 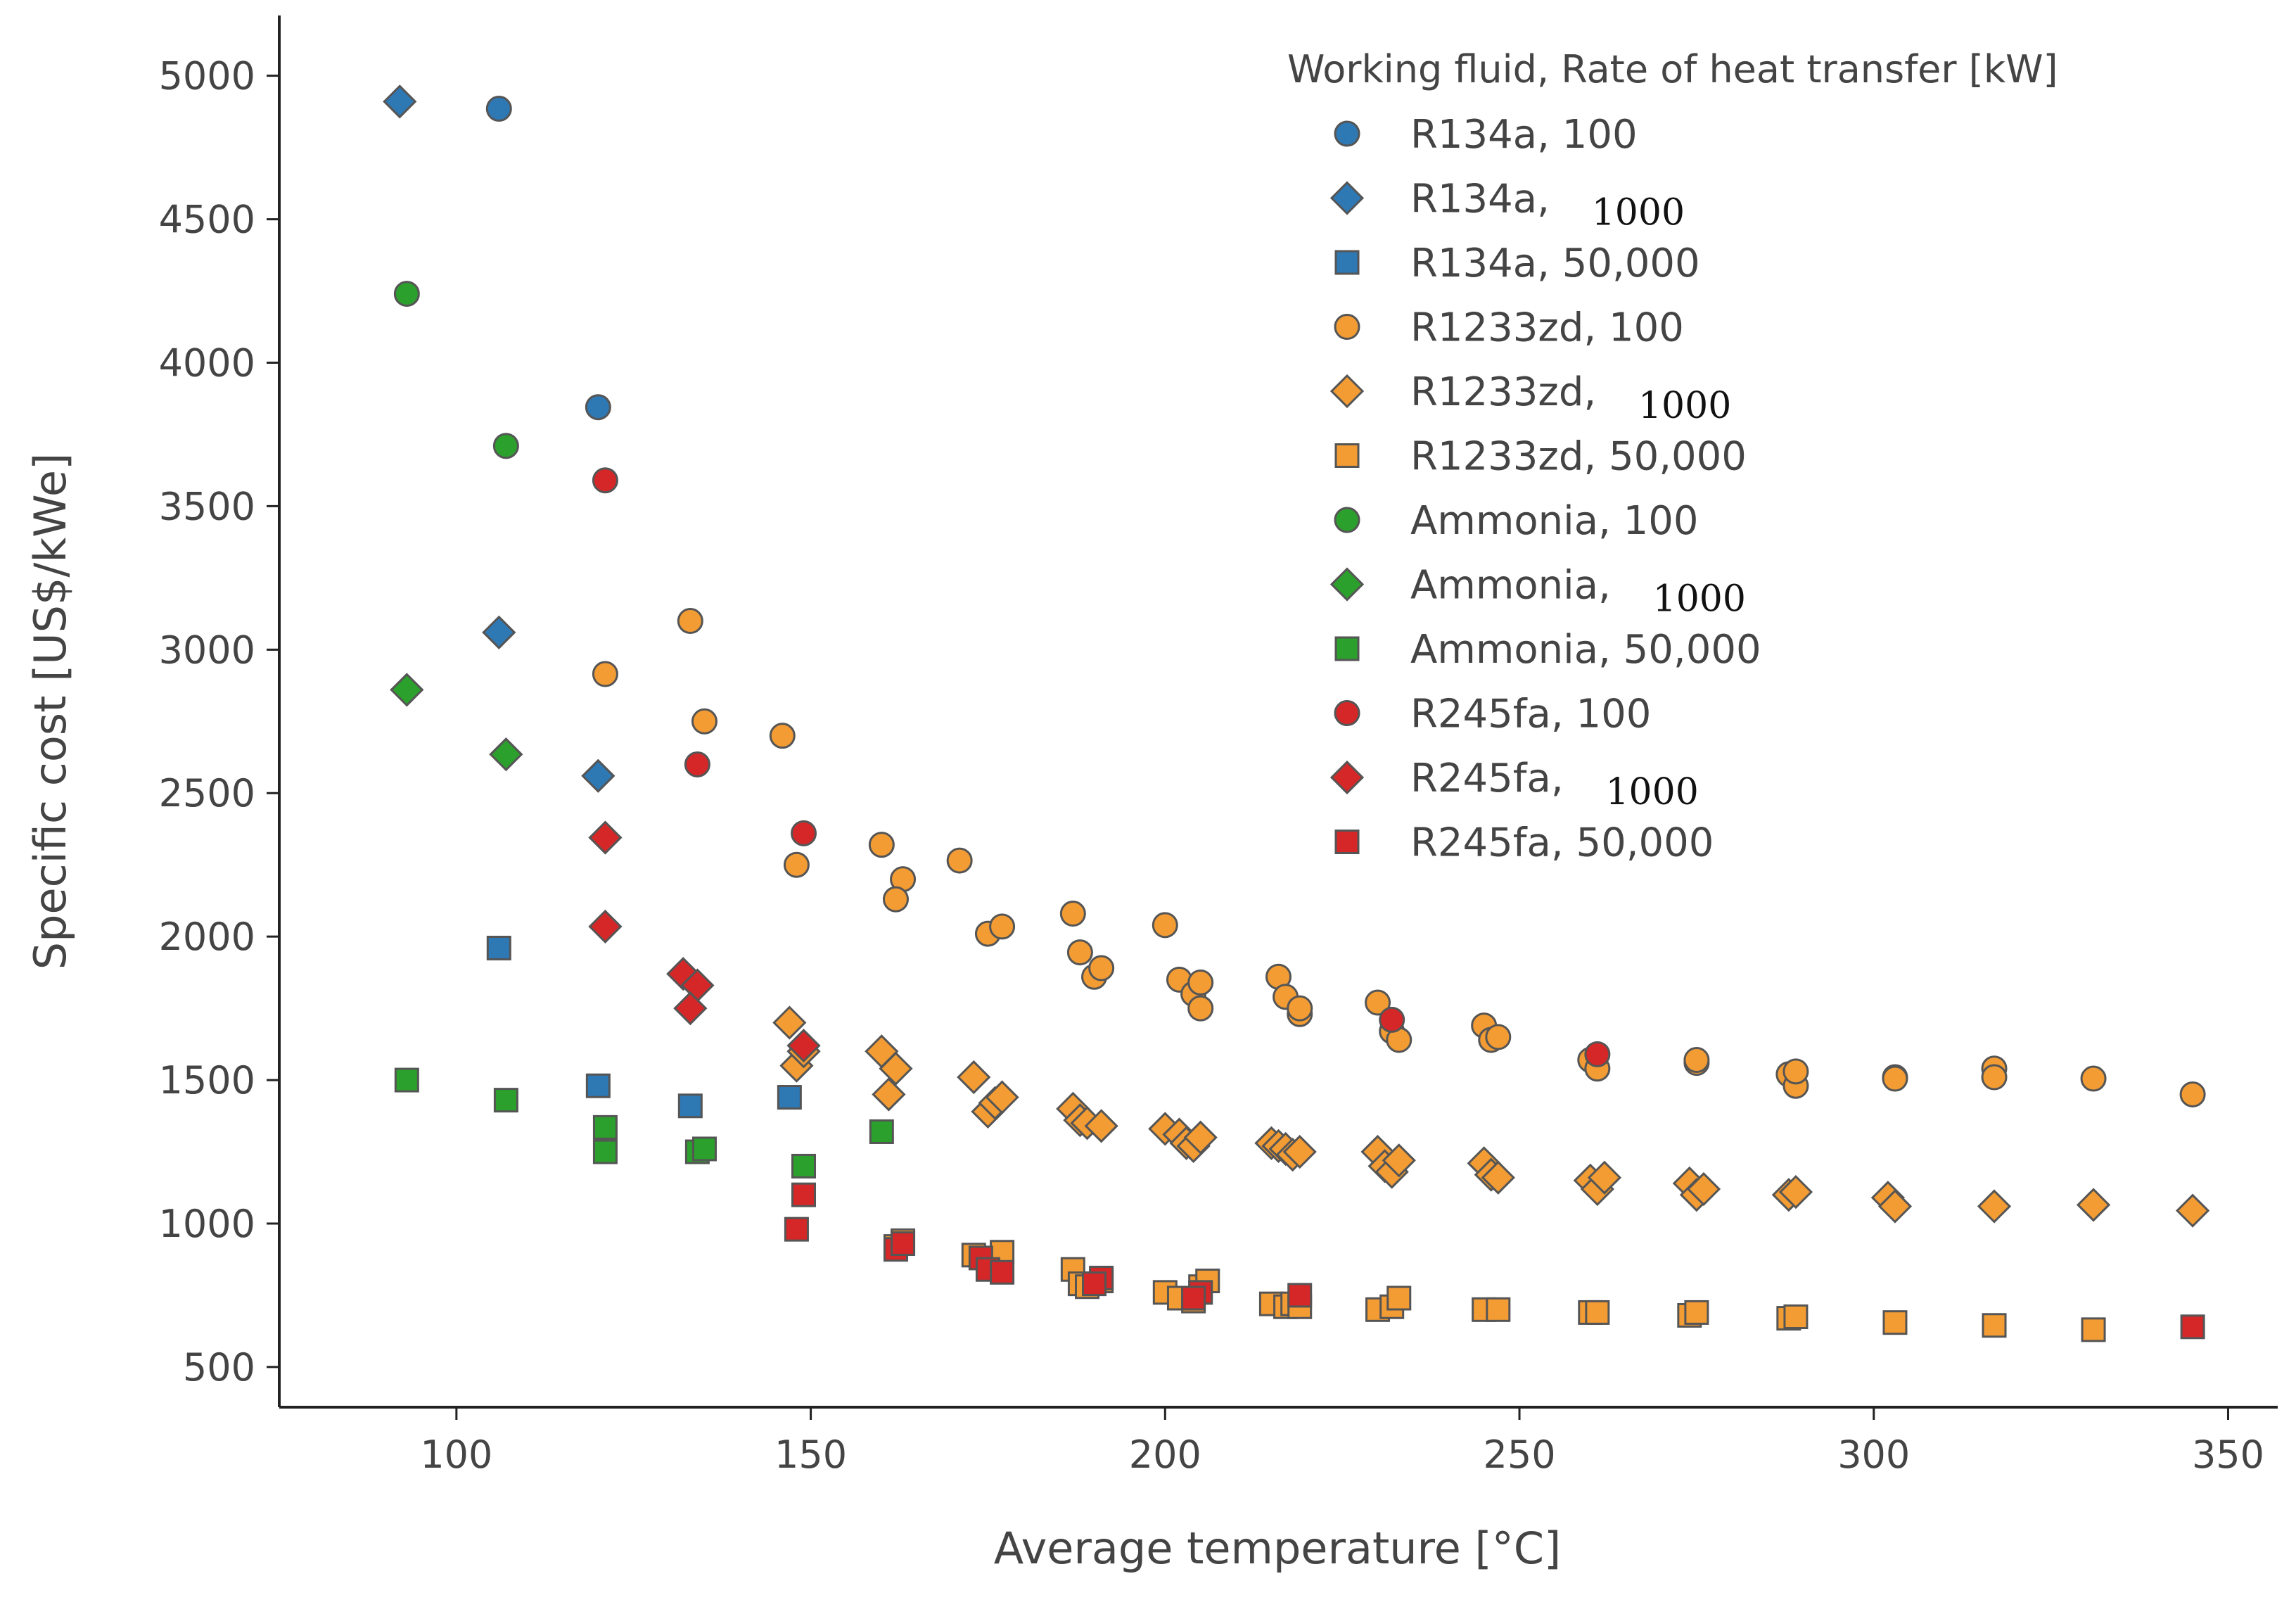 I want to click on legend-item: R1233zd, 50,000, so click(x=1541, y=457).